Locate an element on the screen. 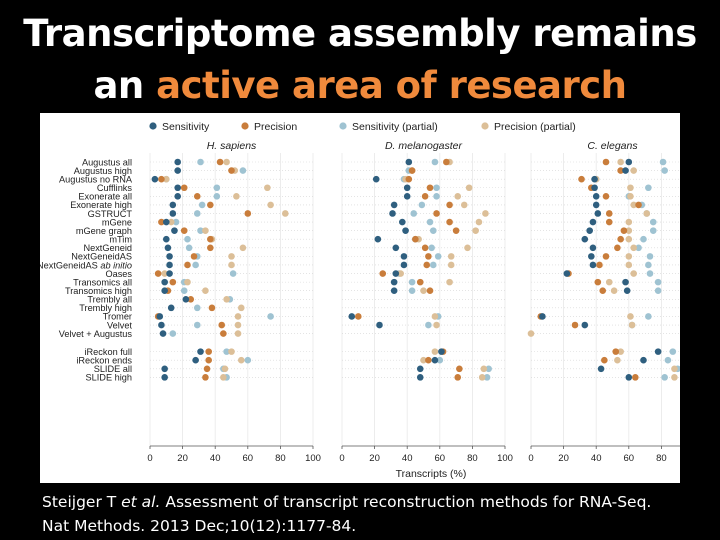 The image size is (720, 540). legend-marker-sensitivity is located at coordinates (153, 126).